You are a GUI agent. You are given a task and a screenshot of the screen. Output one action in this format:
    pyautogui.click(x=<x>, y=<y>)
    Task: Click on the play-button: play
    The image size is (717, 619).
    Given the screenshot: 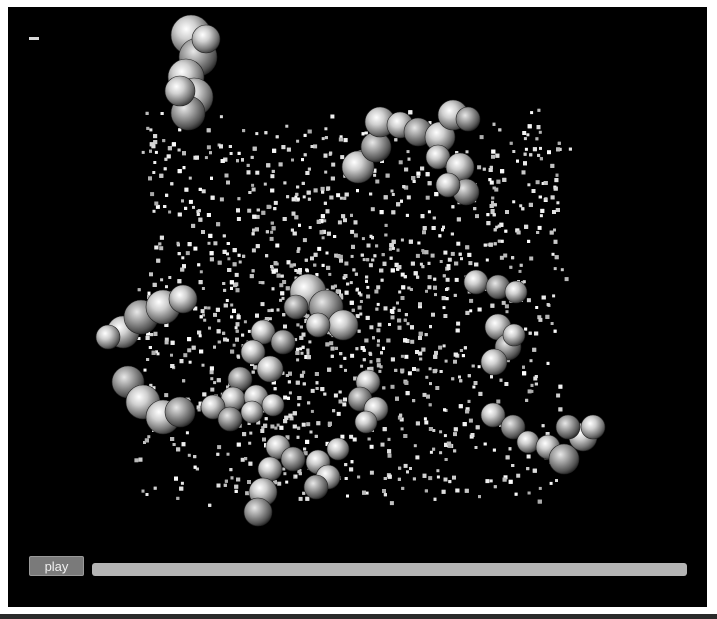 What is the action you would take?
    pyautogui.click(x=56, y=566)
    